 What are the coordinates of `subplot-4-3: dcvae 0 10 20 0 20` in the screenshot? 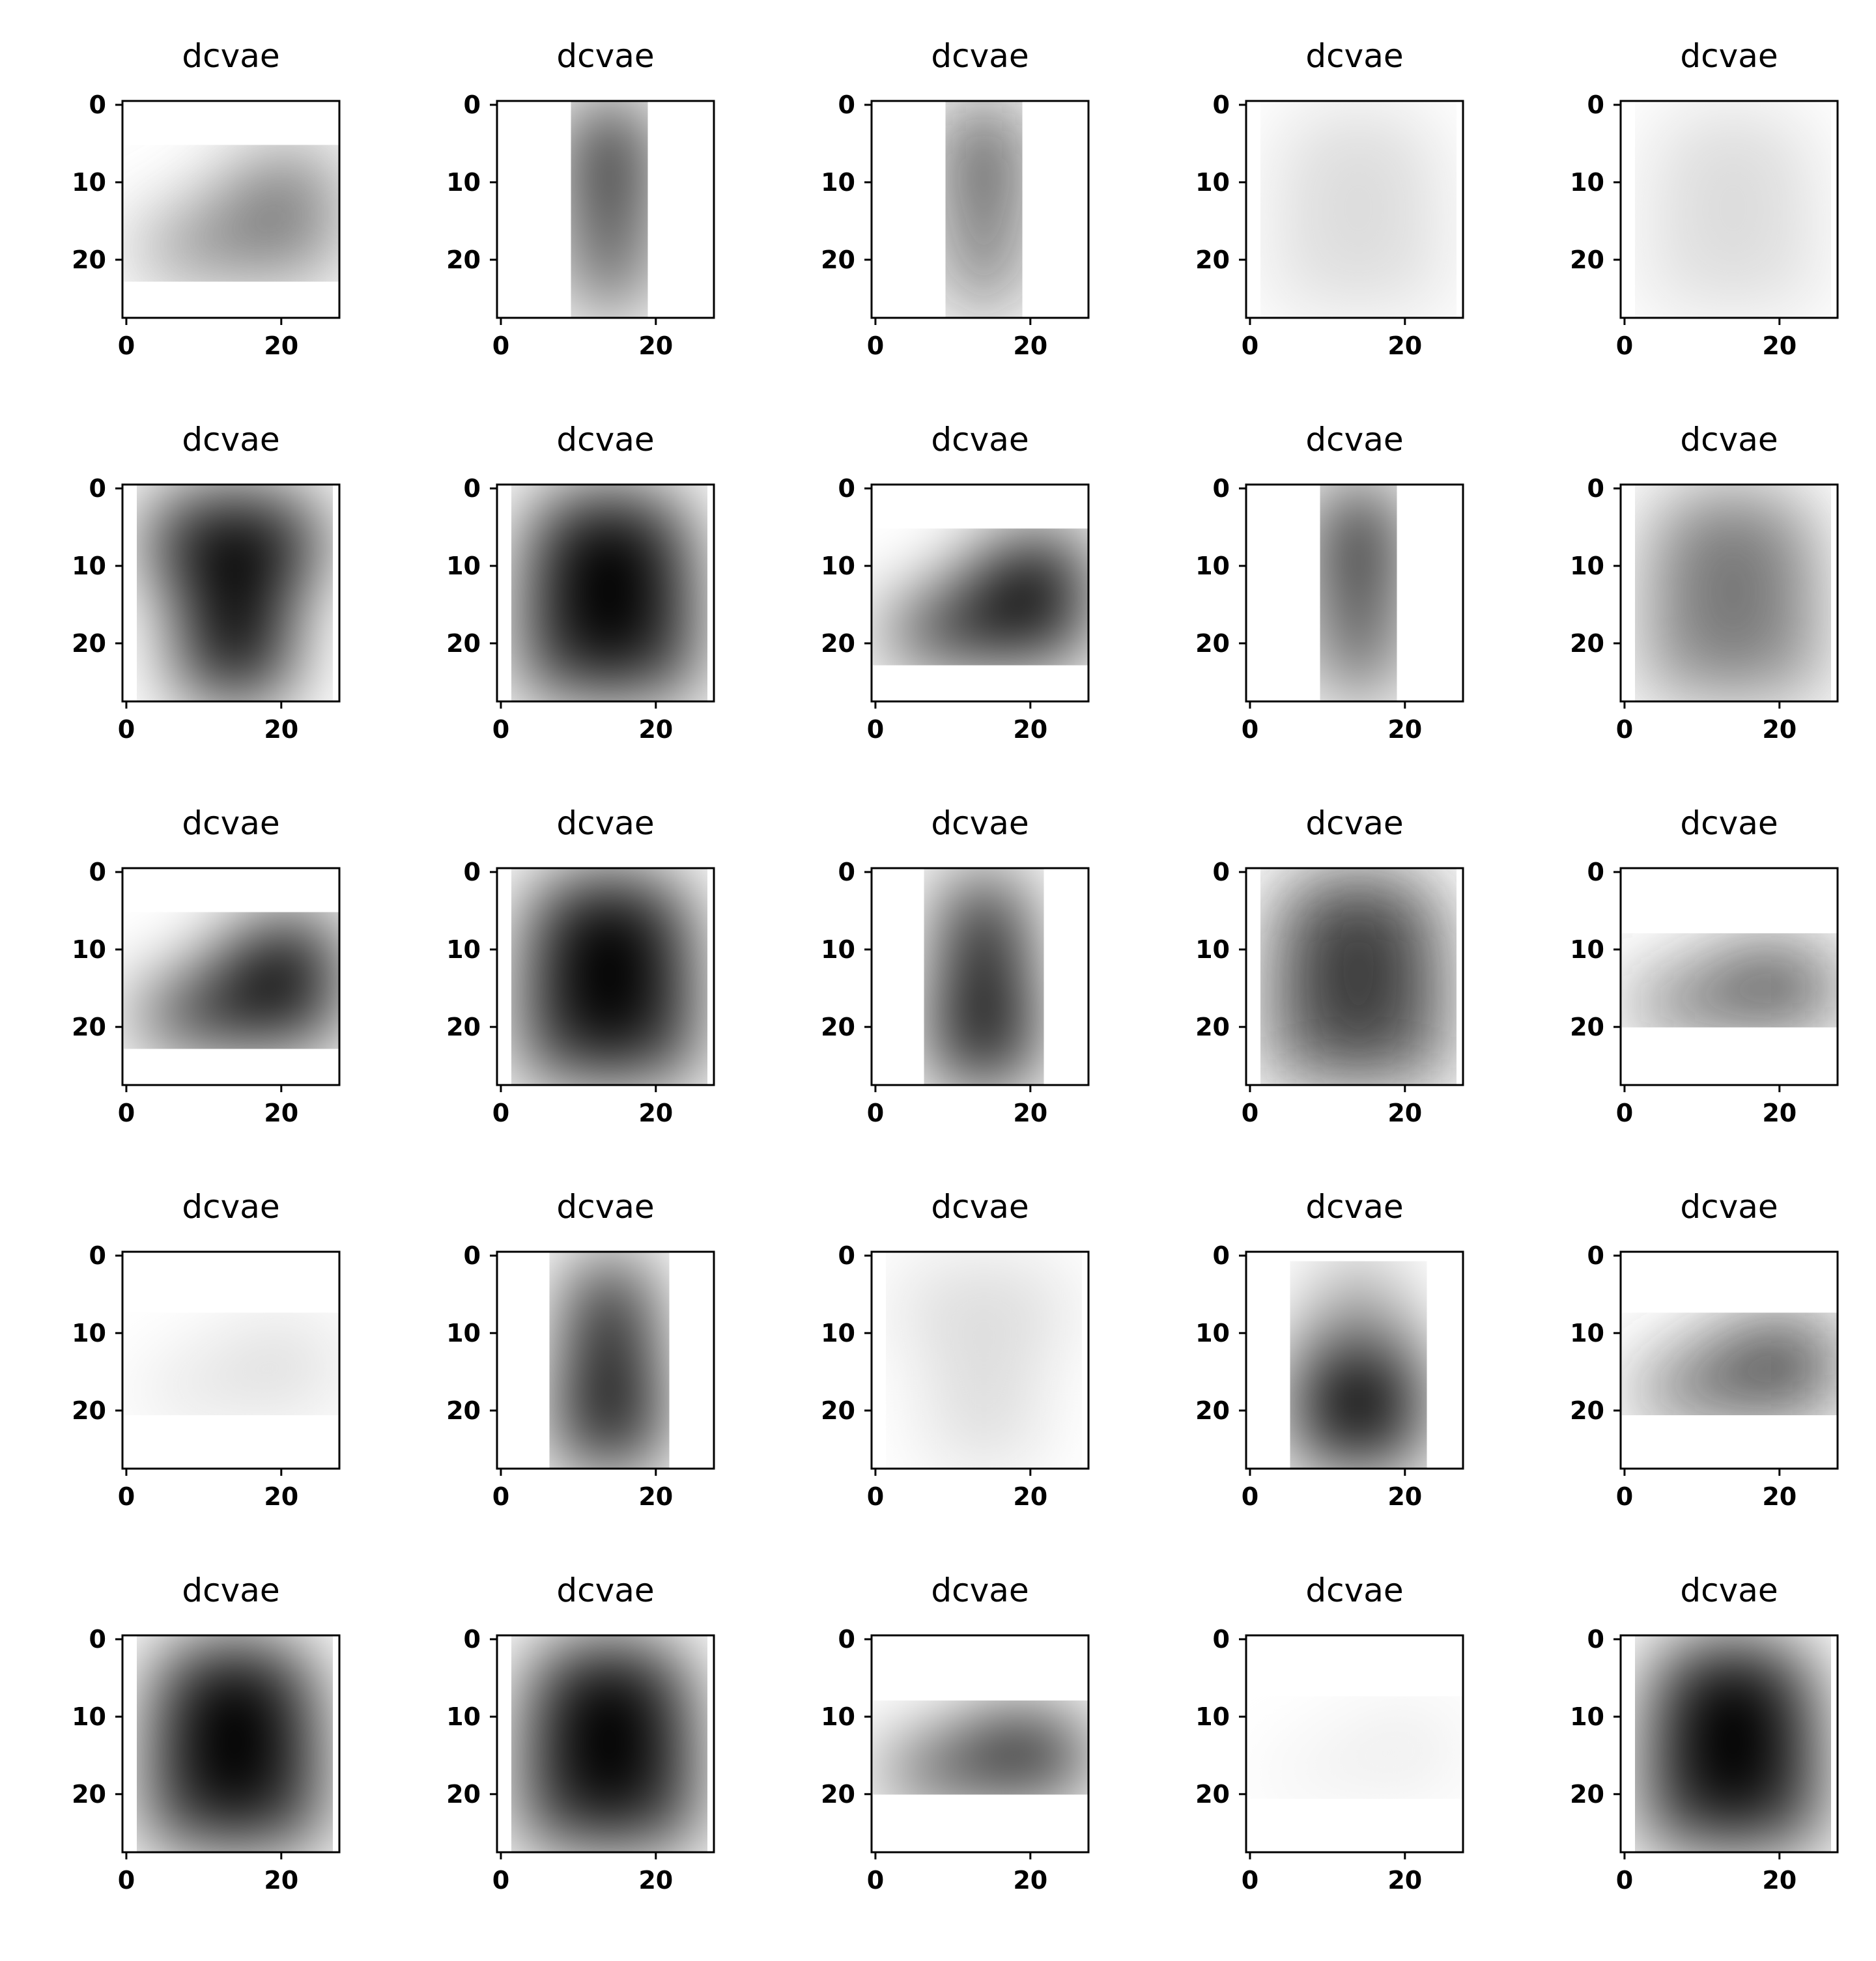 It's located at (956, 1349).